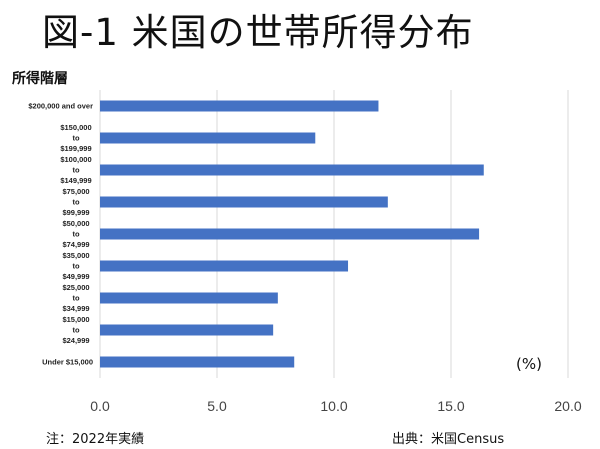 The image size is (600, 449). I want to click on category-label: $75,000, so click(75, 191).